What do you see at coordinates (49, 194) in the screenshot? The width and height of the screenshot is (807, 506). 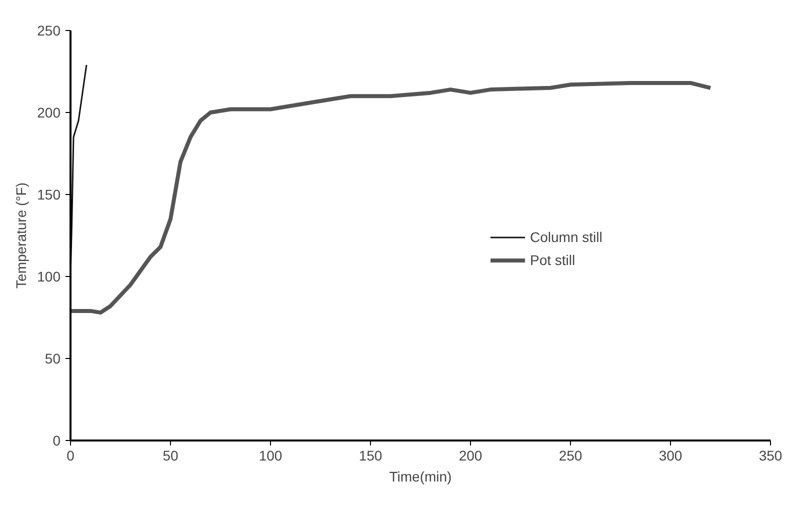 I see `y-tick-label: 150` at bounding box center [49, 194].